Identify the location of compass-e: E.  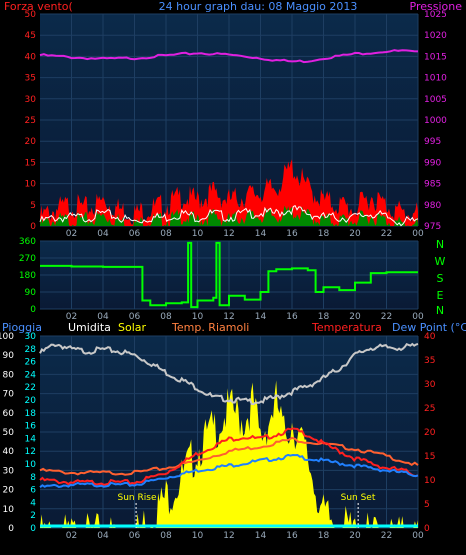
(440, 295).